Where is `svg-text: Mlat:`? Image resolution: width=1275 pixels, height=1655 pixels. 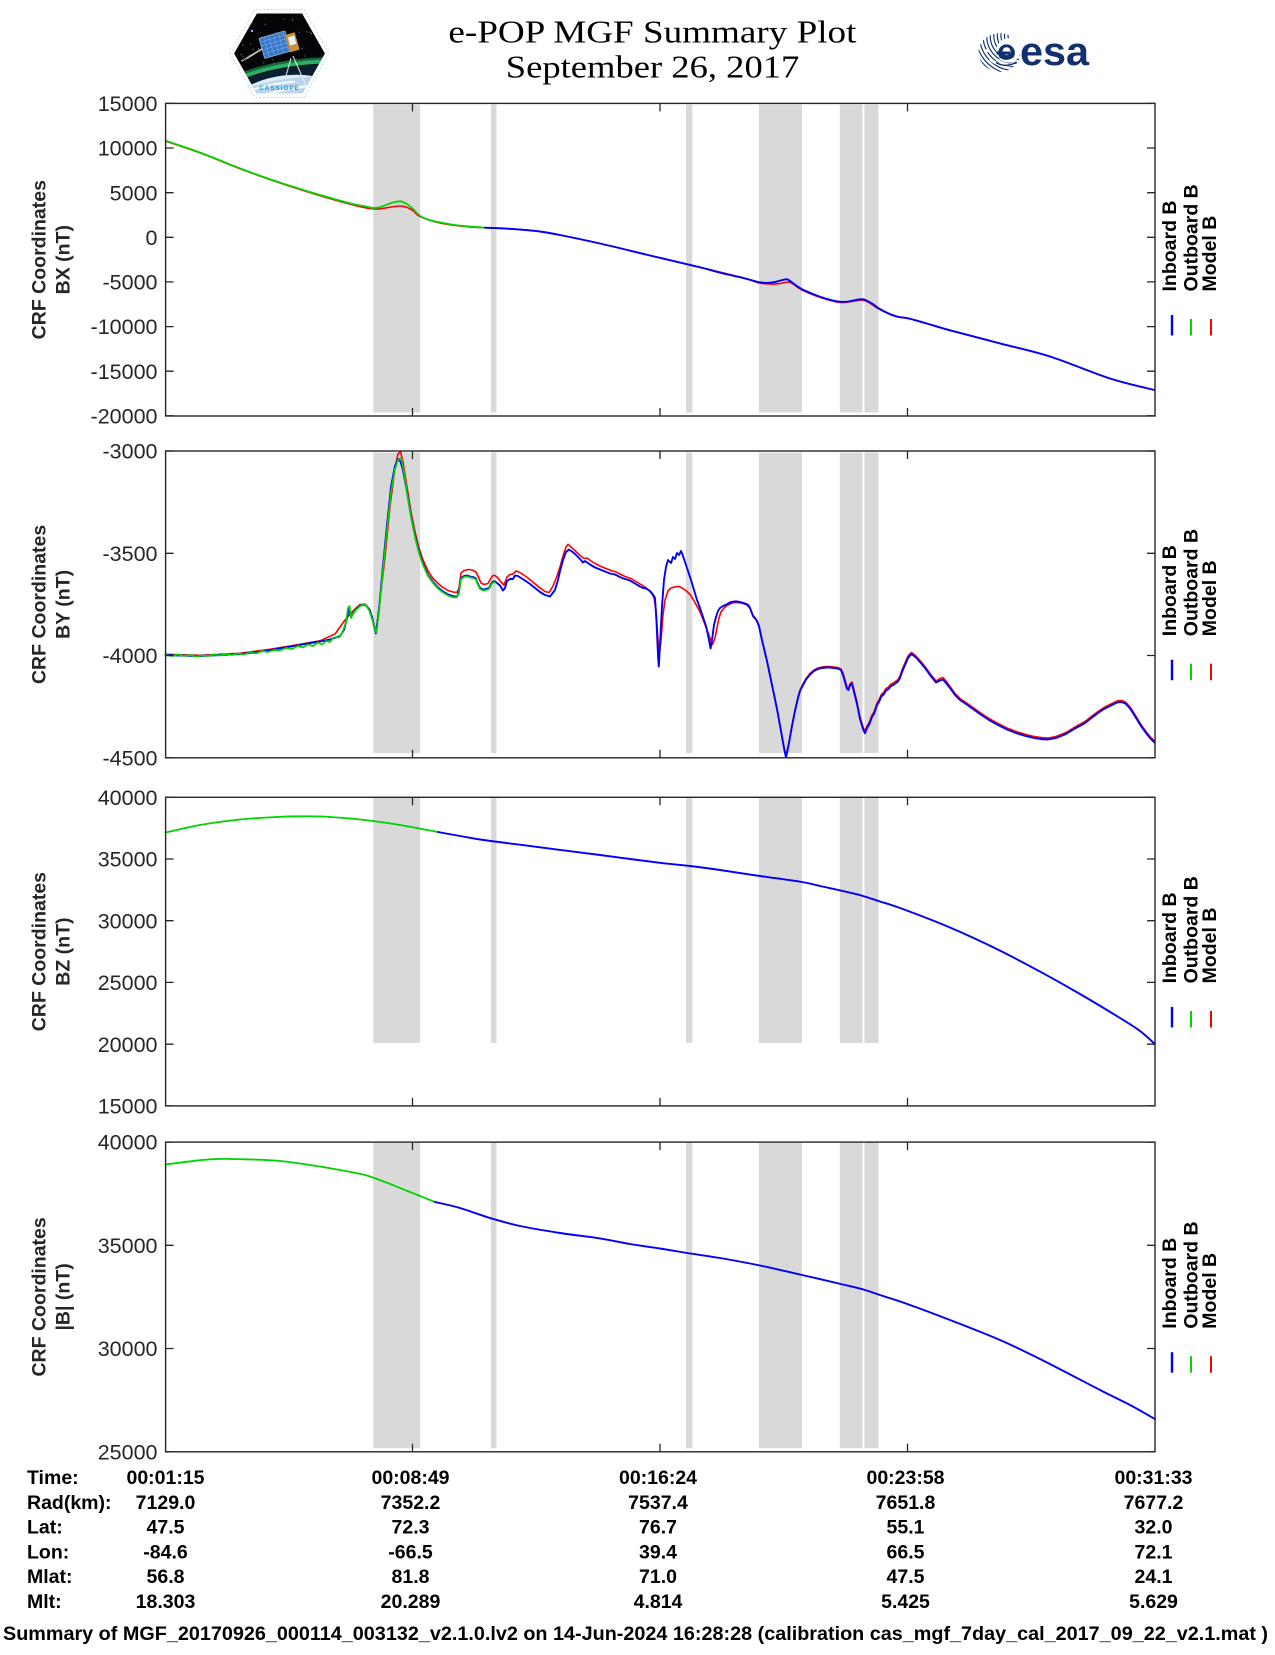
svg-text: Mlat: is located at coordinates (50, 1577).